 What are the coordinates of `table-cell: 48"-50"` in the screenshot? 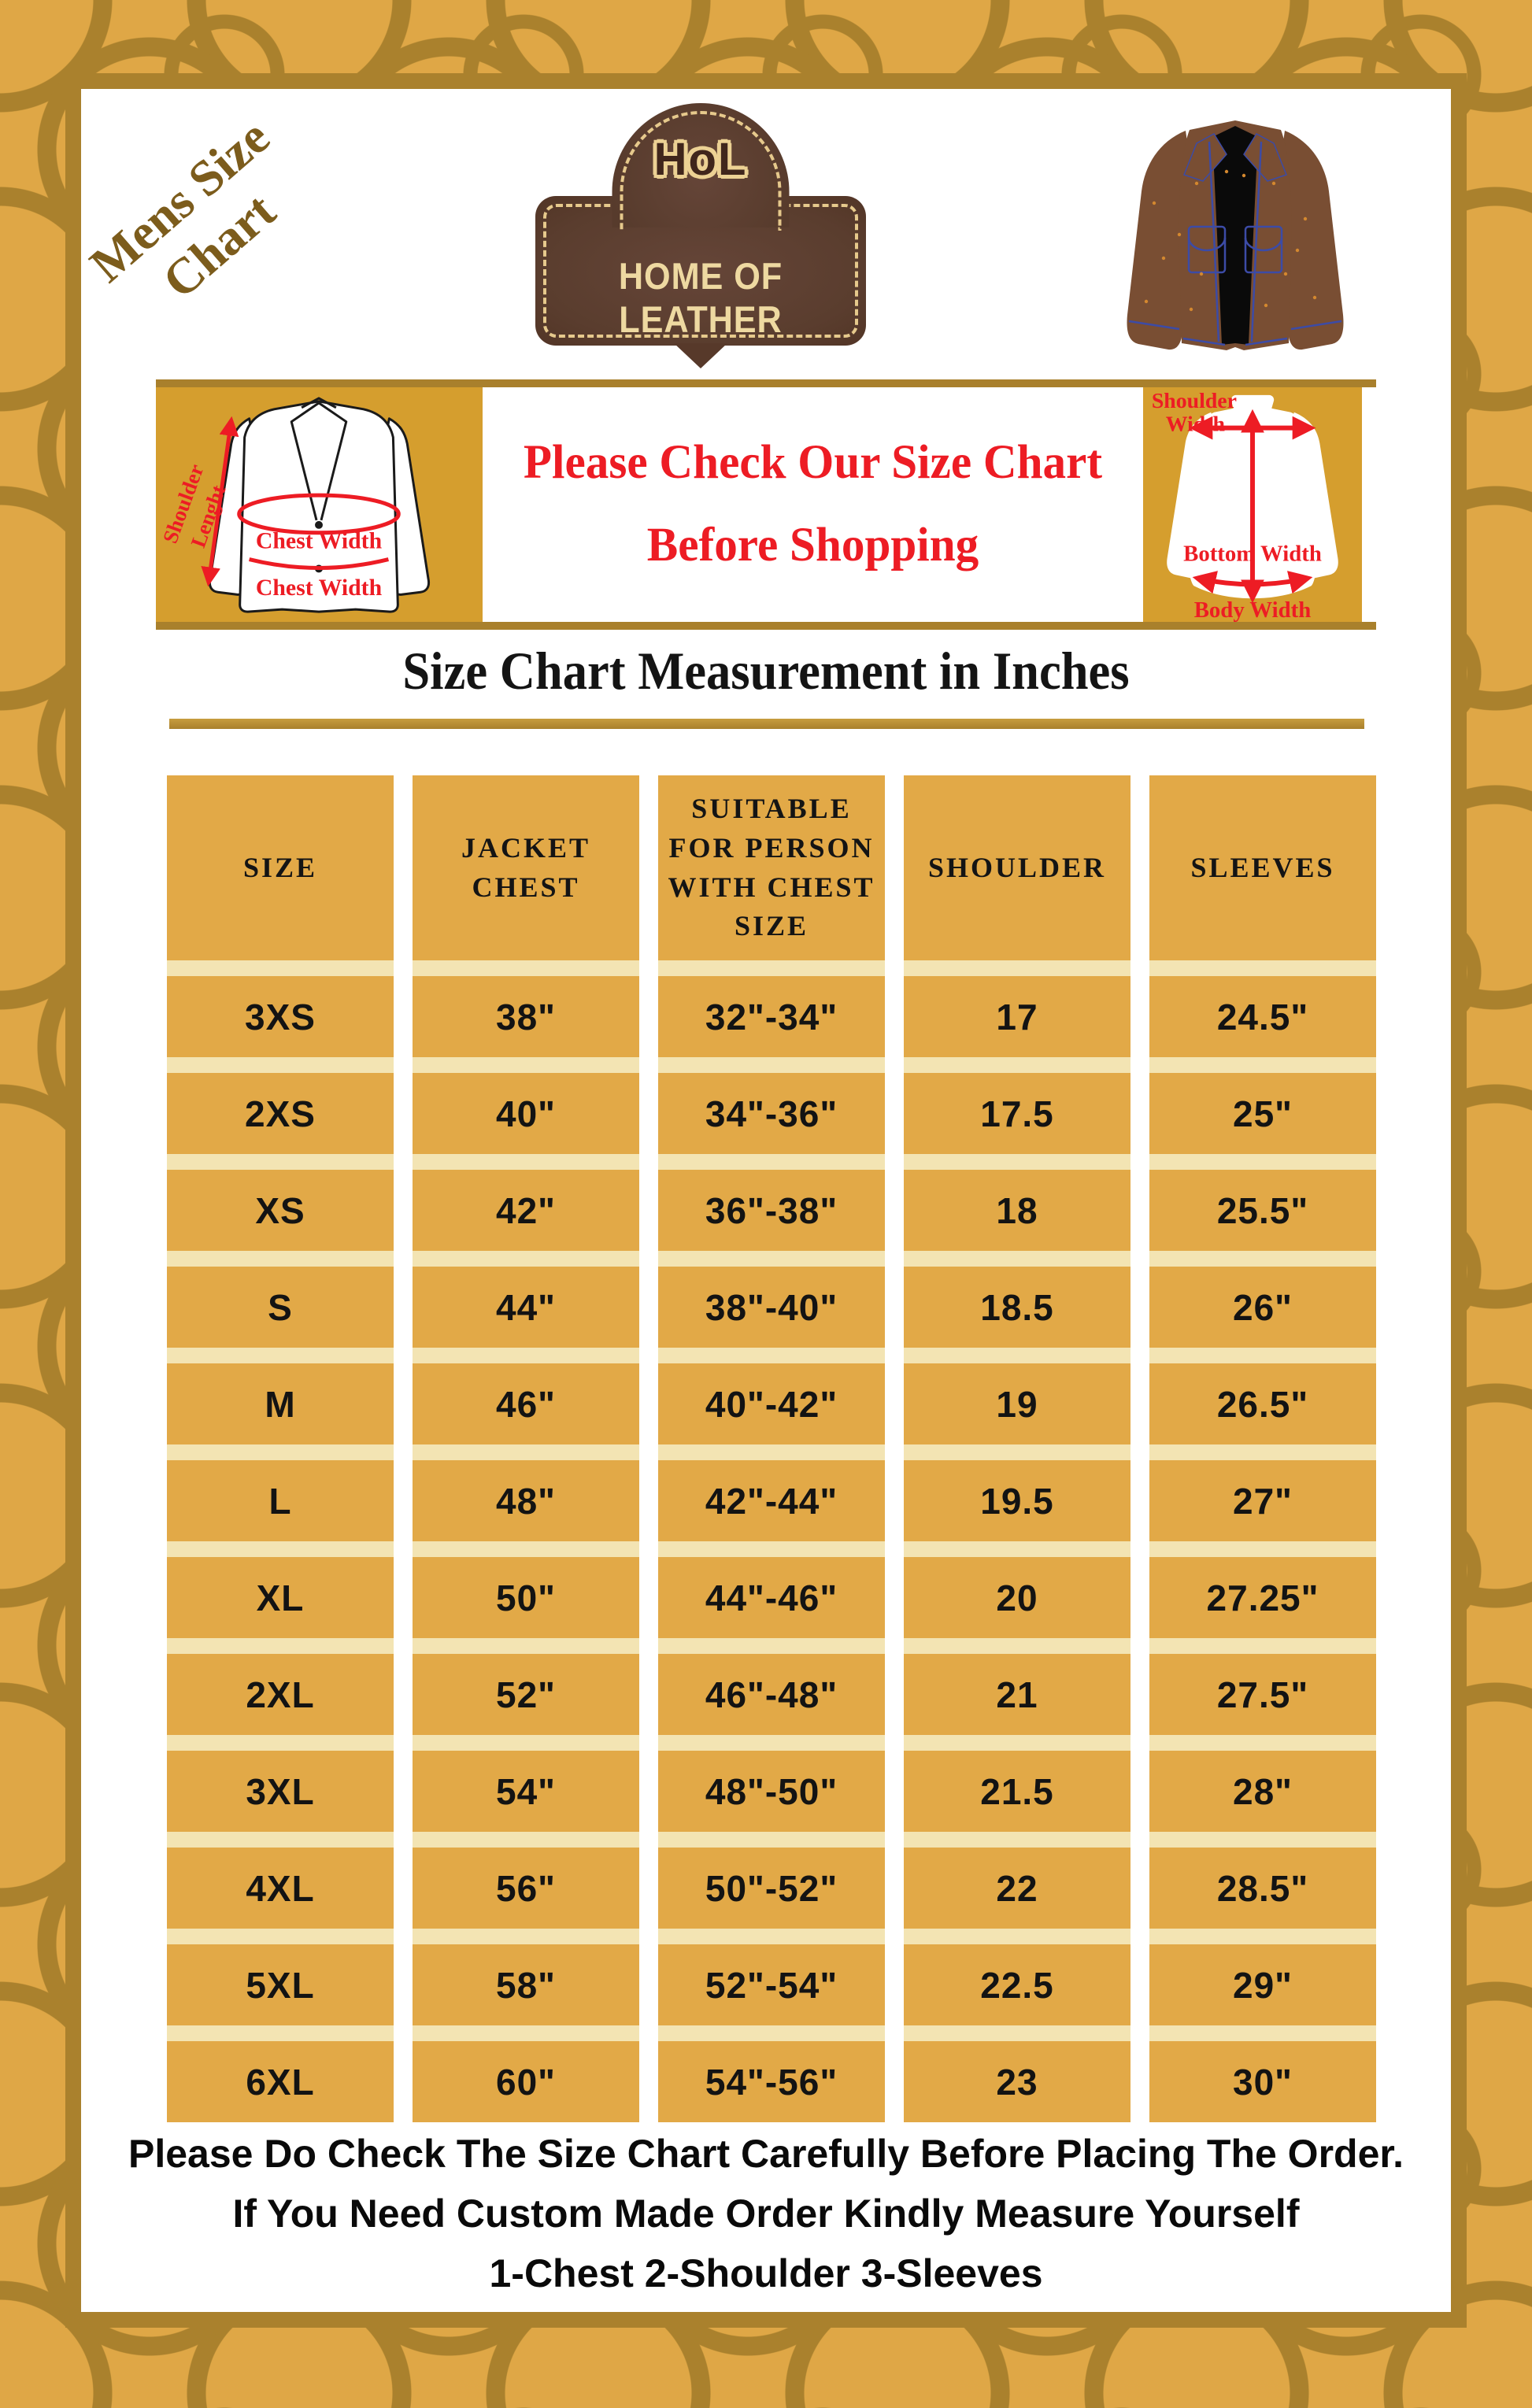 It's located at (771, 1791).